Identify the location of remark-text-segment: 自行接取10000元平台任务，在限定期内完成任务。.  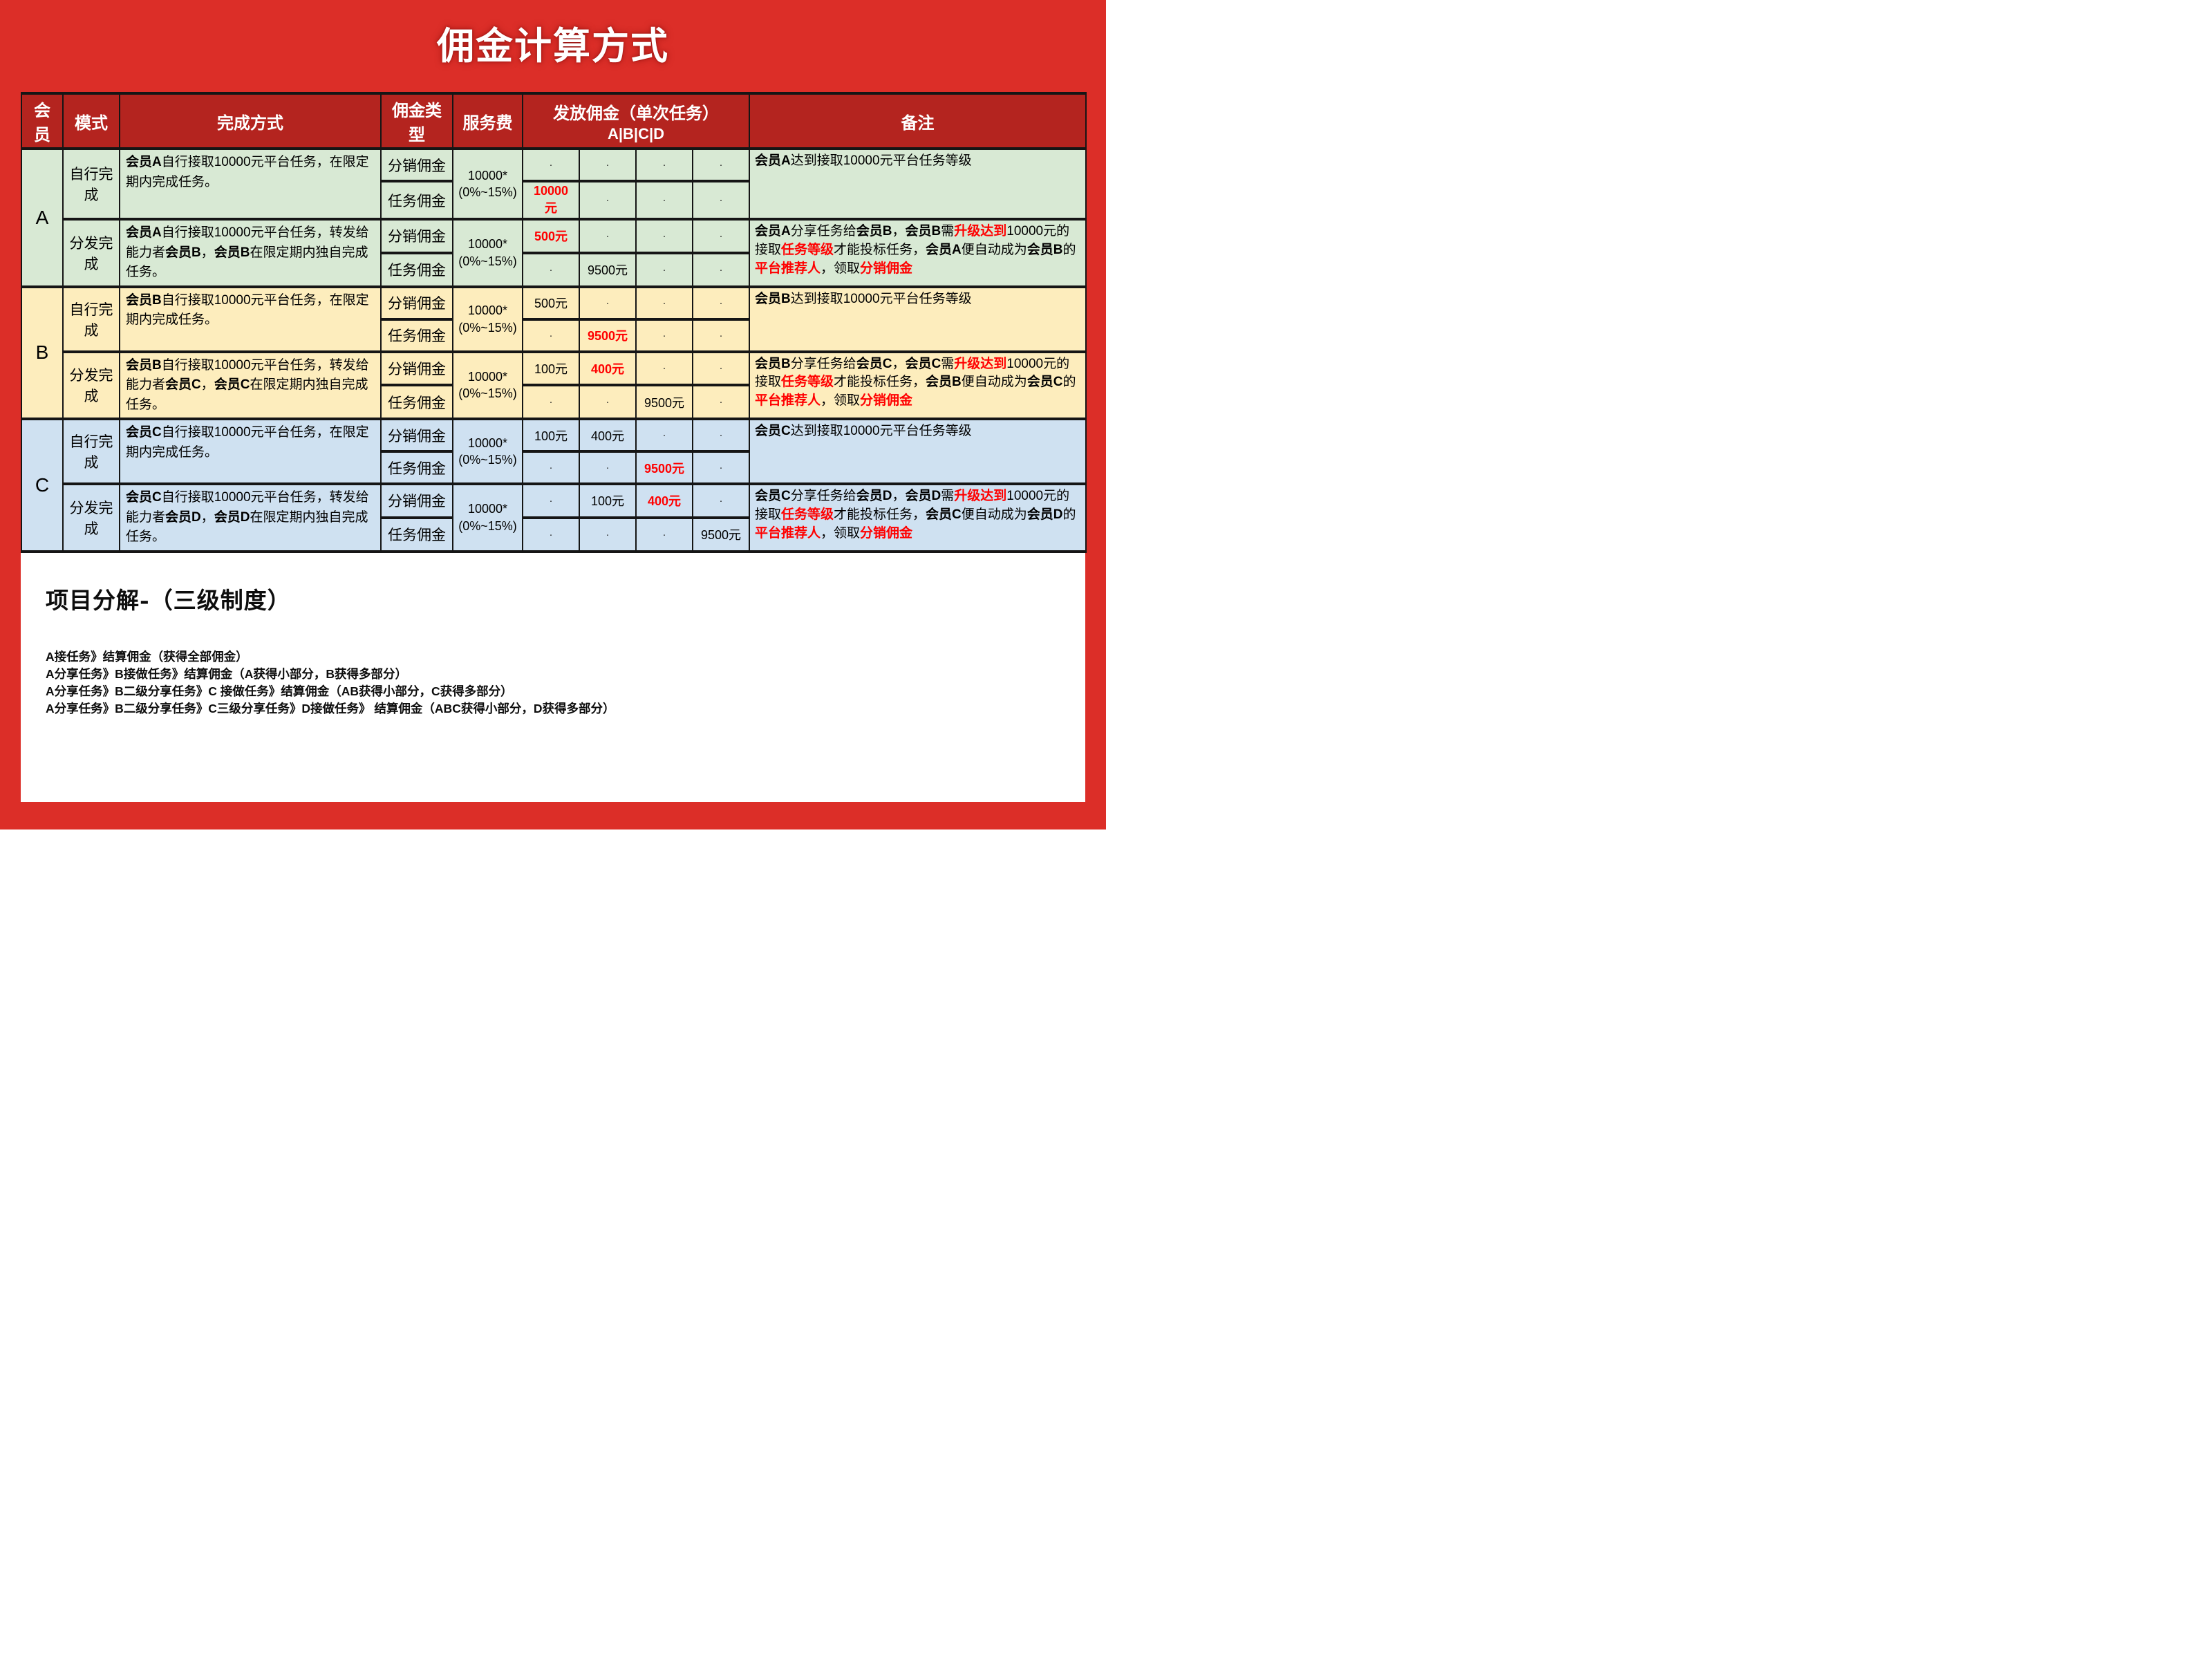
(248, 442).